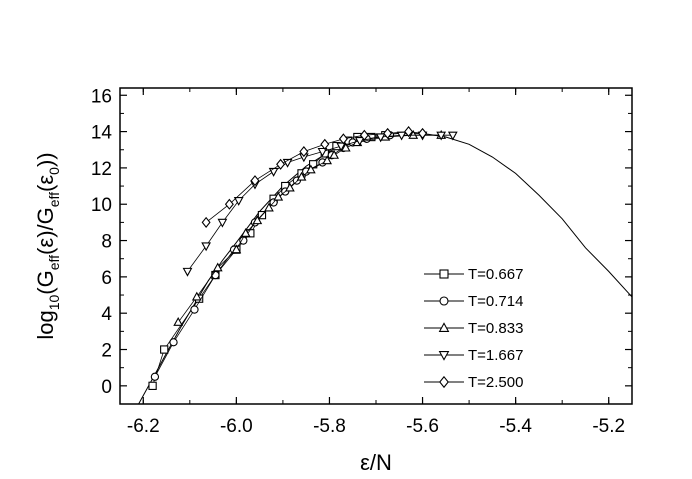 This screenshot has width=692, height=479. Describe the element at coordinates (495, 382) in the screenshot. I see `legend-label: T=2.500` at that location.